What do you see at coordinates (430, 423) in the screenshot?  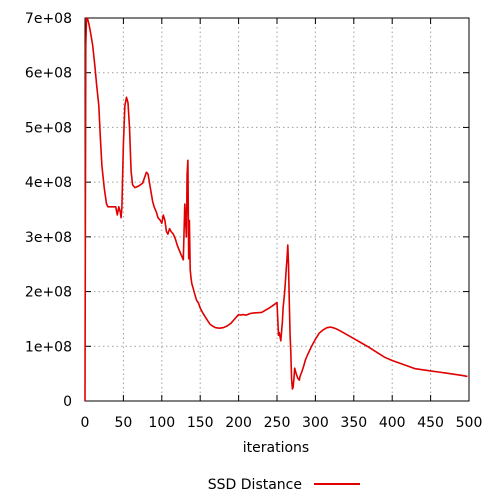 I see `x-tick-label: 450` at bounding box center [430, 423].